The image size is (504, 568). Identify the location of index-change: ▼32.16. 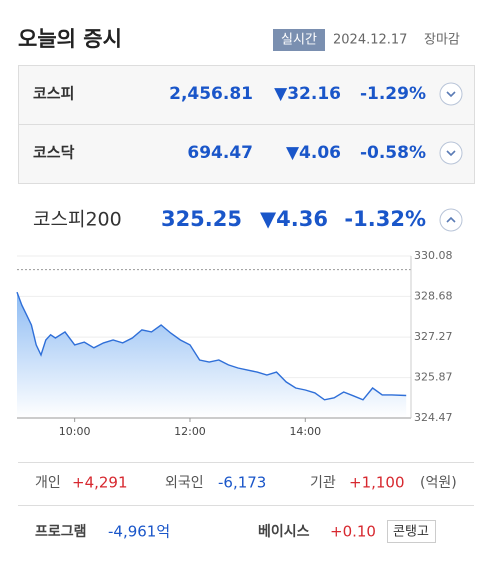
(307, 94).